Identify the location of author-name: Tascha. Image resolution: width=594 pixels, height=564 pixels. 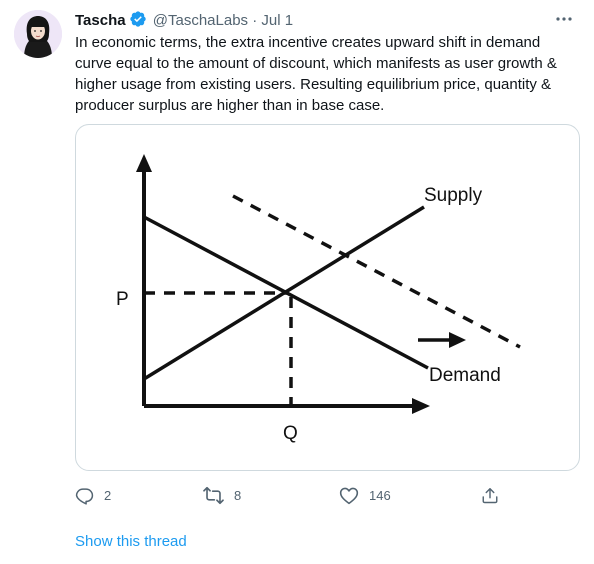
(100, 20).